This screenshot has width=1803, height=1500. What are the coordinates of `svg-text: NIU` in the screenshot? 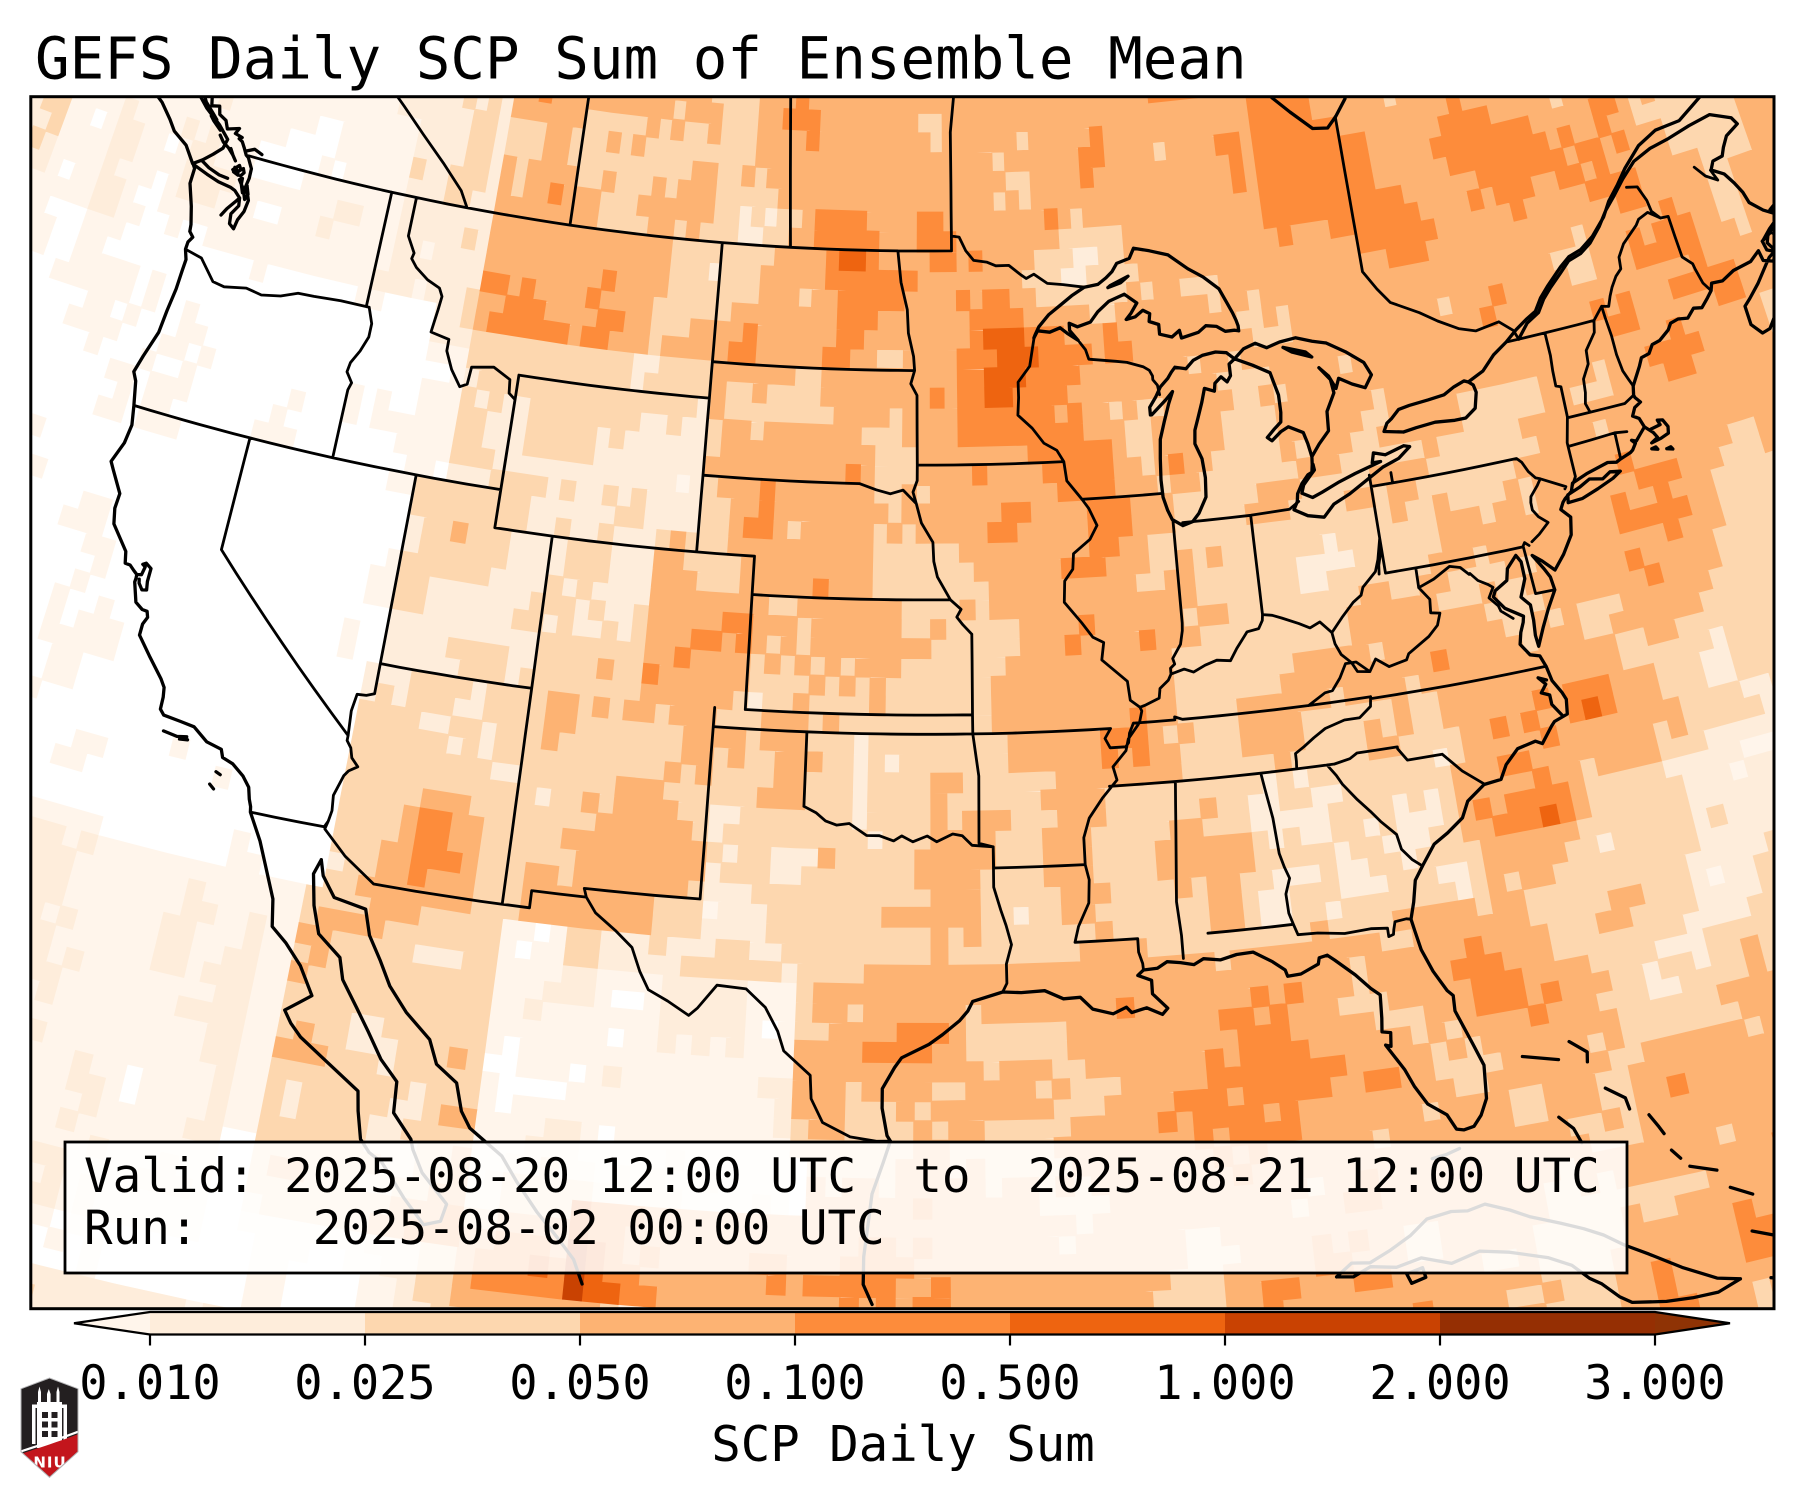 It's located at (49, 1463).